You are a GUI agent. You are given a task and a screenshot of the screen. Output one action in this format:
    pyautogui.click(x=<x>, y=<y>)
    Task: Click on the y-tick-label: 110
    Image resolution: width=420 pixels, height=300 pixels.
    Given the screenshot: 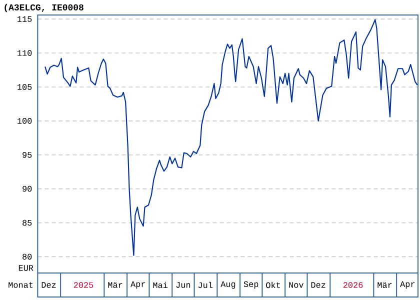 What is the action you would take?
    pyautogui.click(x=25, y=53)
    